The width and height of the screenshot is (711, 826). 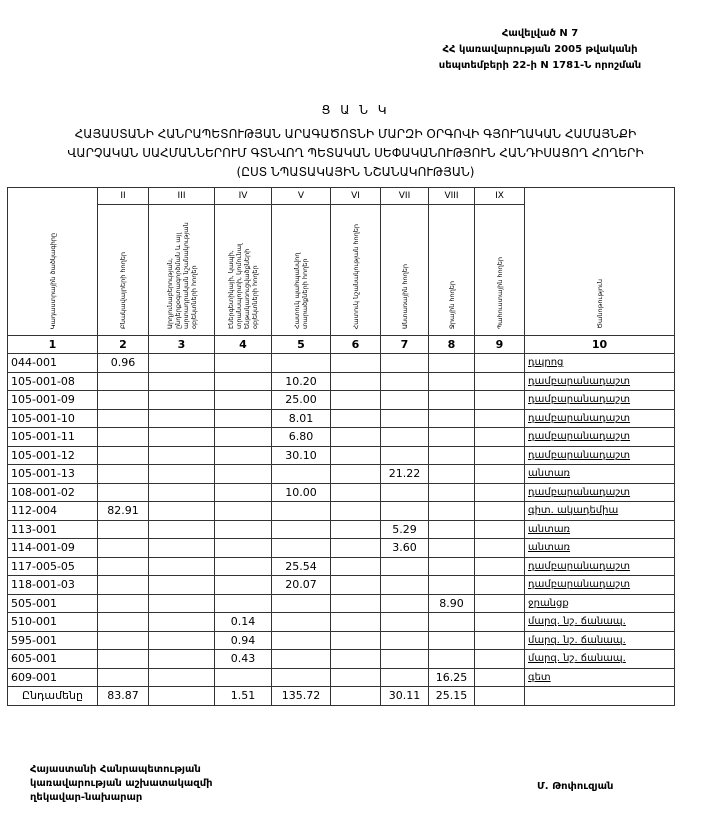 I want to click on cadastral-code: 609-001, so click(x=52, y=677).